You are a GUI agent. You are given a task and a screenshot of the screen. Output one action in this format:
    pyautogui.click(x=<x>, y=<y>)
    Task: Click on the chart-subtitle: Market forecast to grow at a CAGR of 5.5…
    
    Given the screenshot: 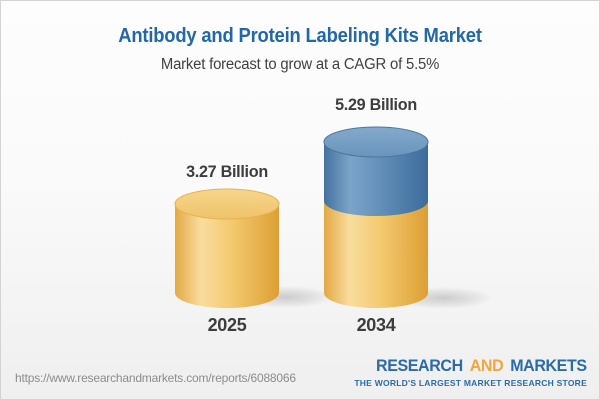 What is the action you would take?
    pyautogui.click(x=300, y=64)
    